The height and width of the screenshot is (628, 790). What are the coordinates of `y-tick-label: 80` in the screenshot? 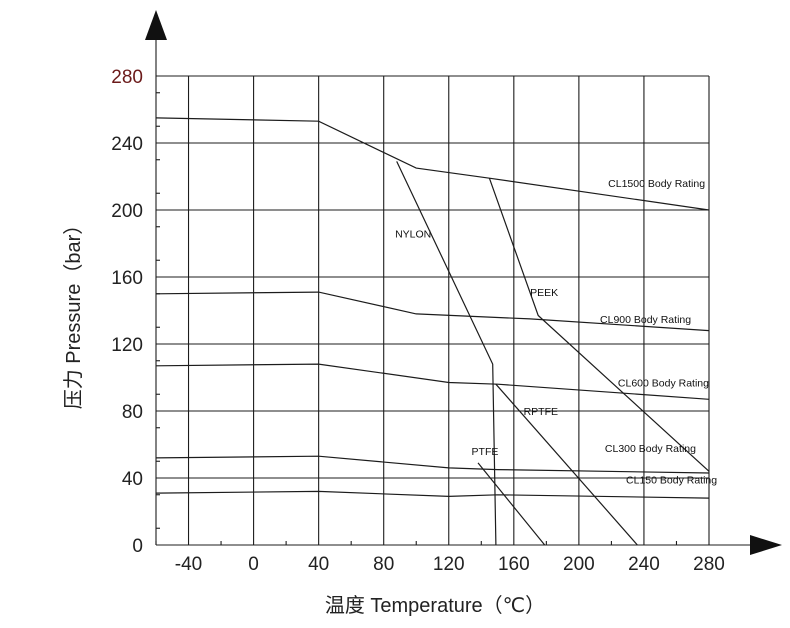 It's located at (132, 412).